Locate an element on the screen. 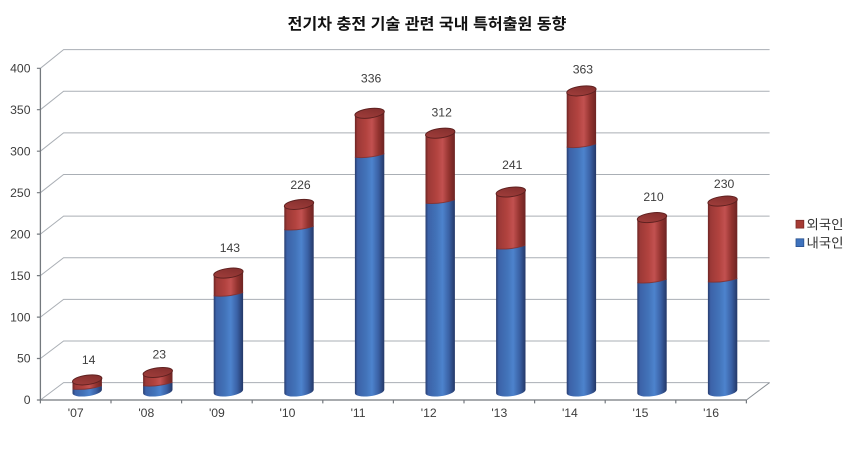  svg-text: 336 is located at coordinates (371, 79).